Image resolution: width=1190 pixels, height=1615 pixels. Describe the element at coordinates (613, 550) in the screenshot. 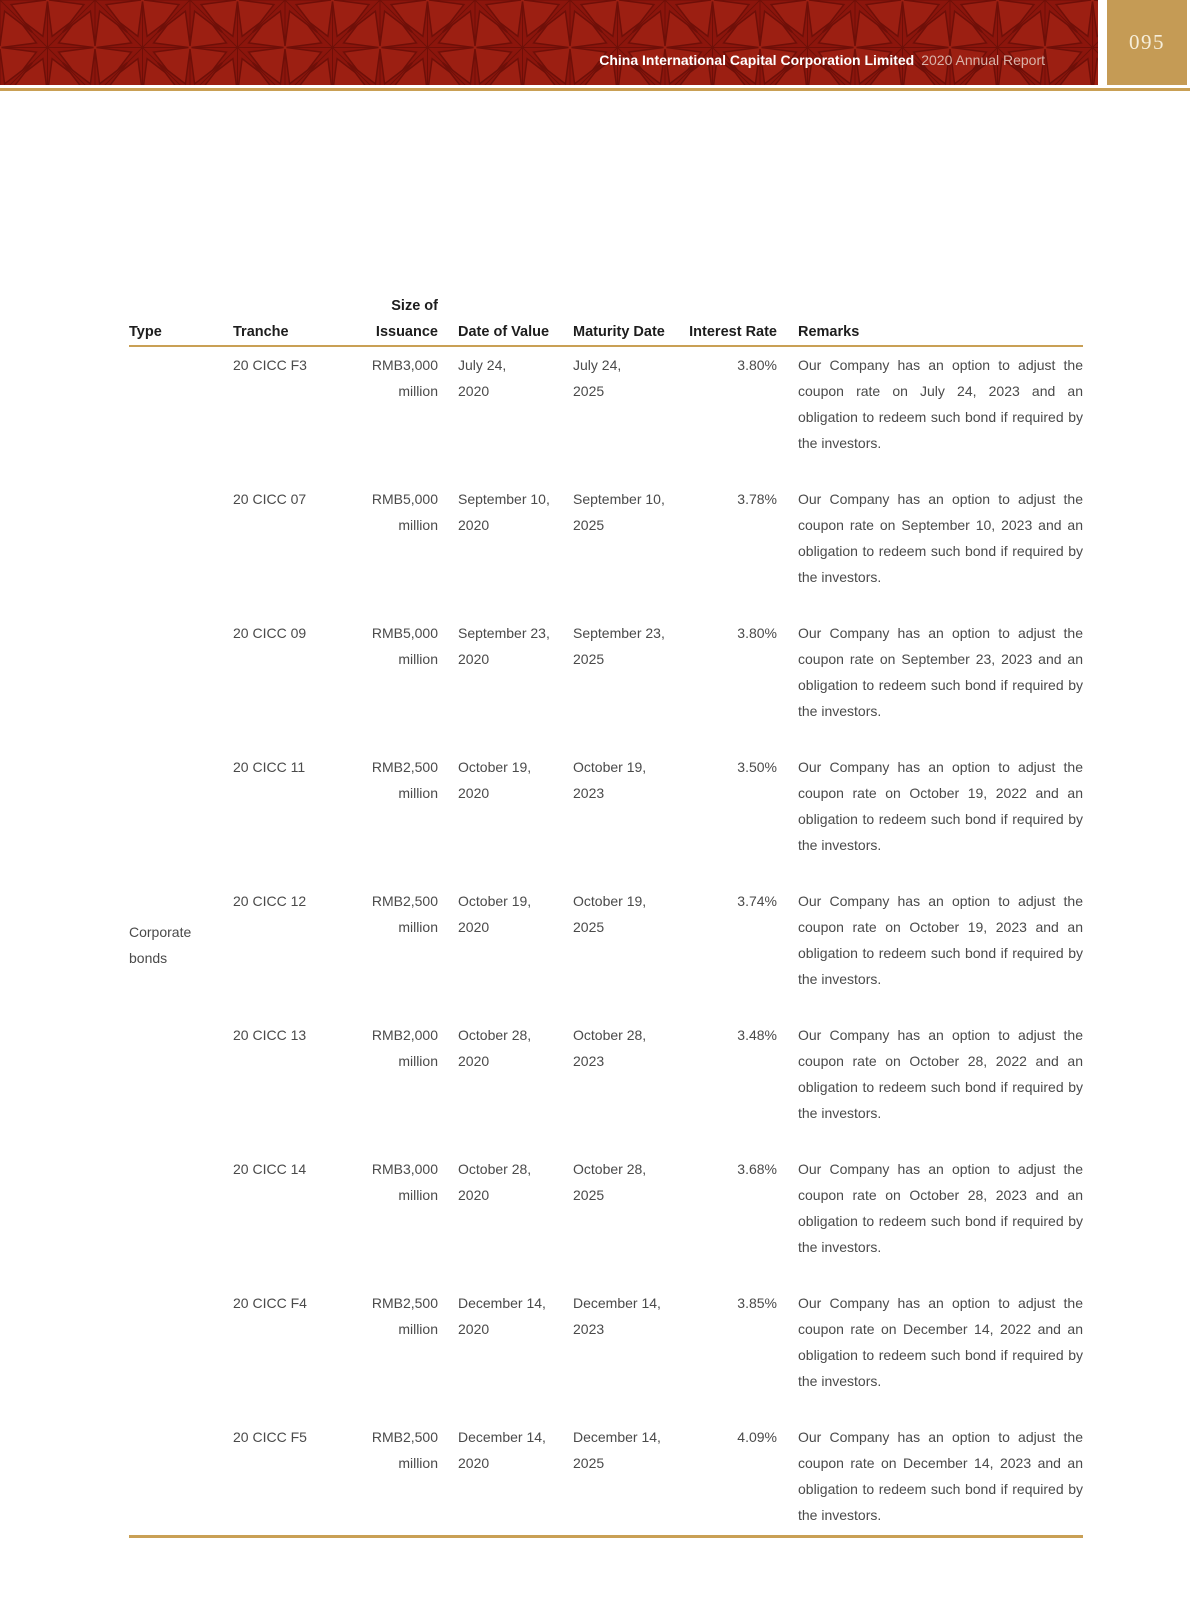

I see `maturity-date-cell: September 10, 2025` at that location.